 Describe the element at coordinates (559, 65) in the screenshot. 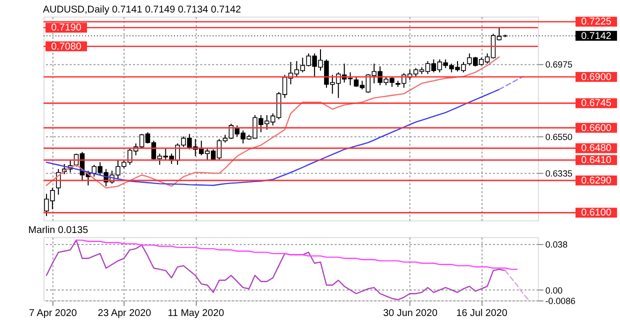

I see `y-tick-label: 0.6975` at that location.